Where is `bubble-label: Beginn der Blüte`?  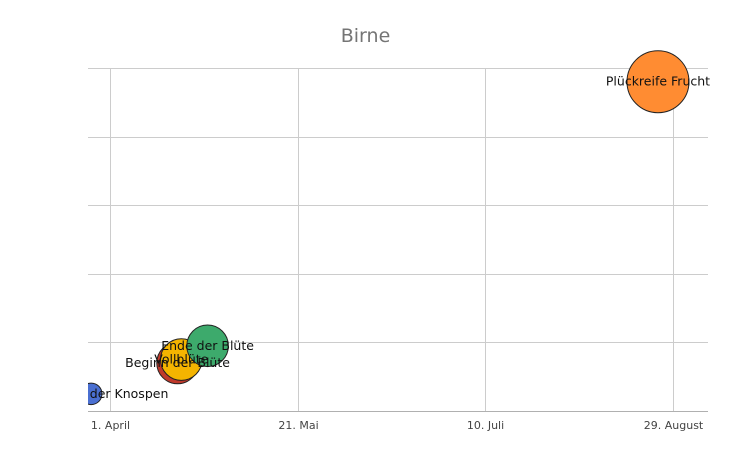
bubble-label: Beginn der Blüte is located at coordinates (177, 362).